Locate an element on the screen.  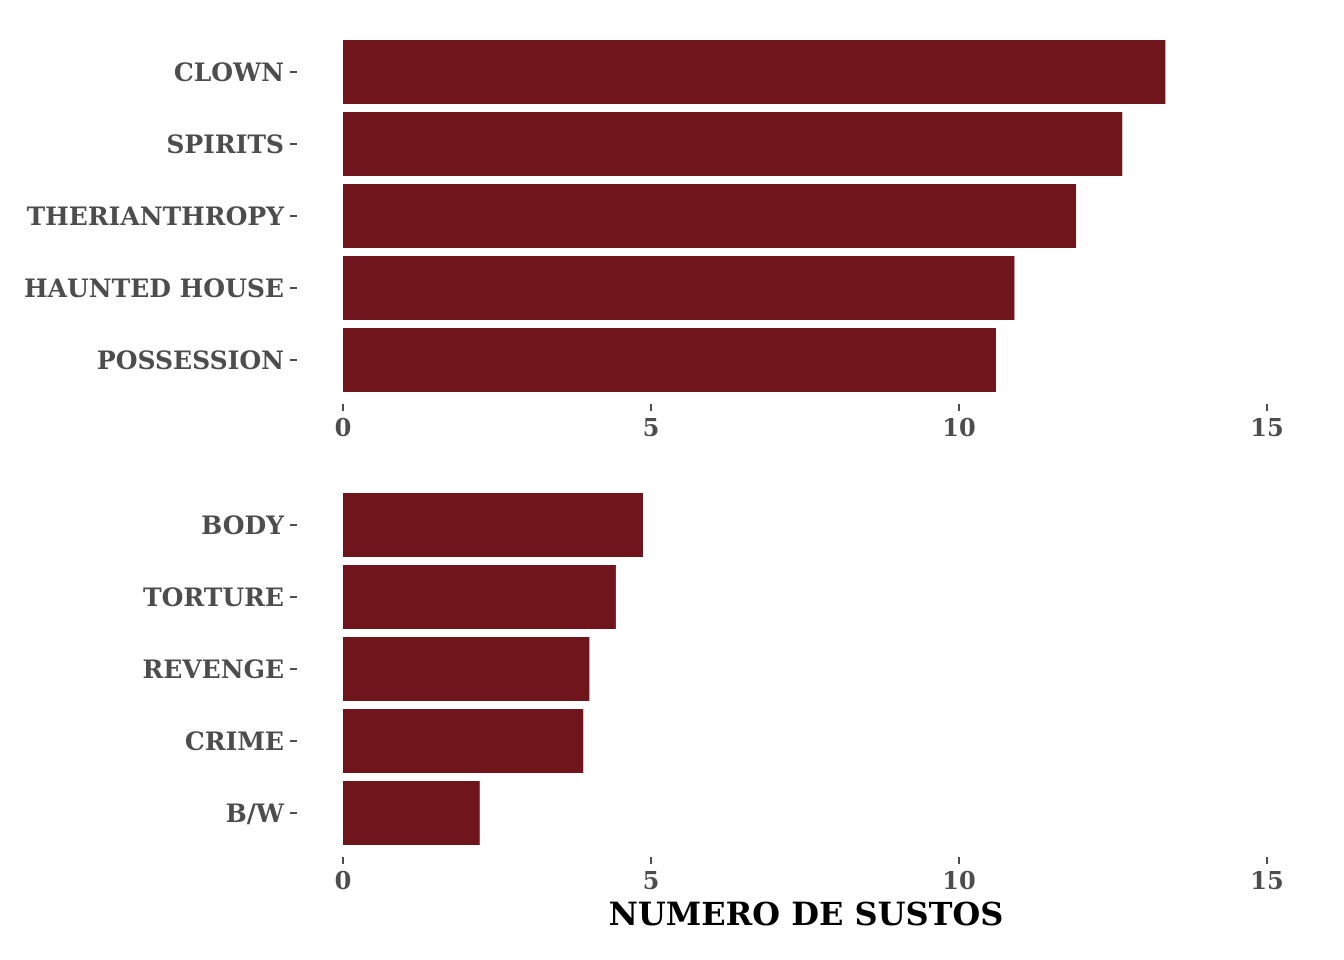
category-label: THERIANTHROPY is located at coordinates (156, 216).